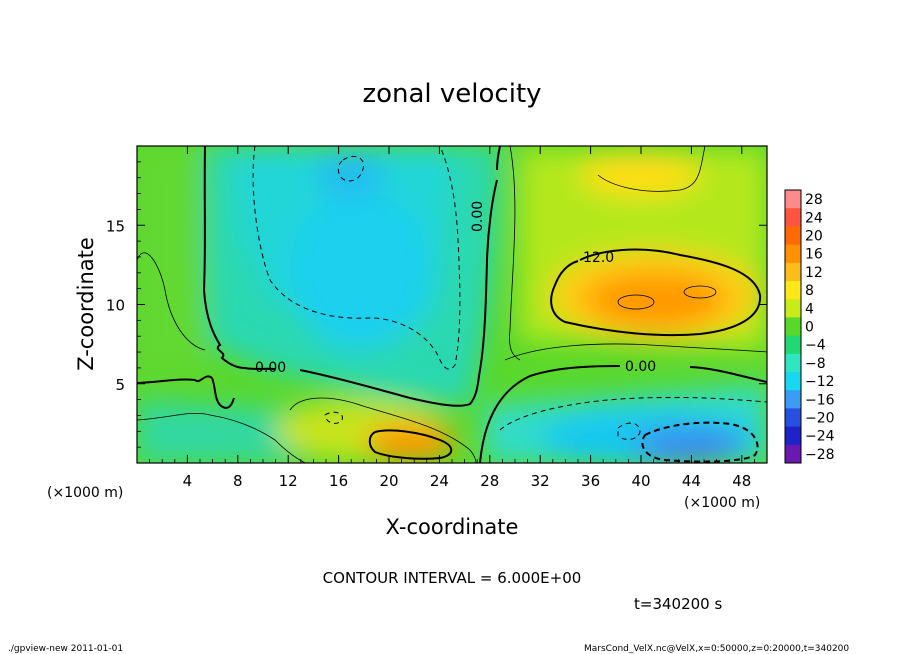 Image resolution: width=904 pixels, height=654 pixels. I want to click on time-label: t=340200 s, so click(678, 604).